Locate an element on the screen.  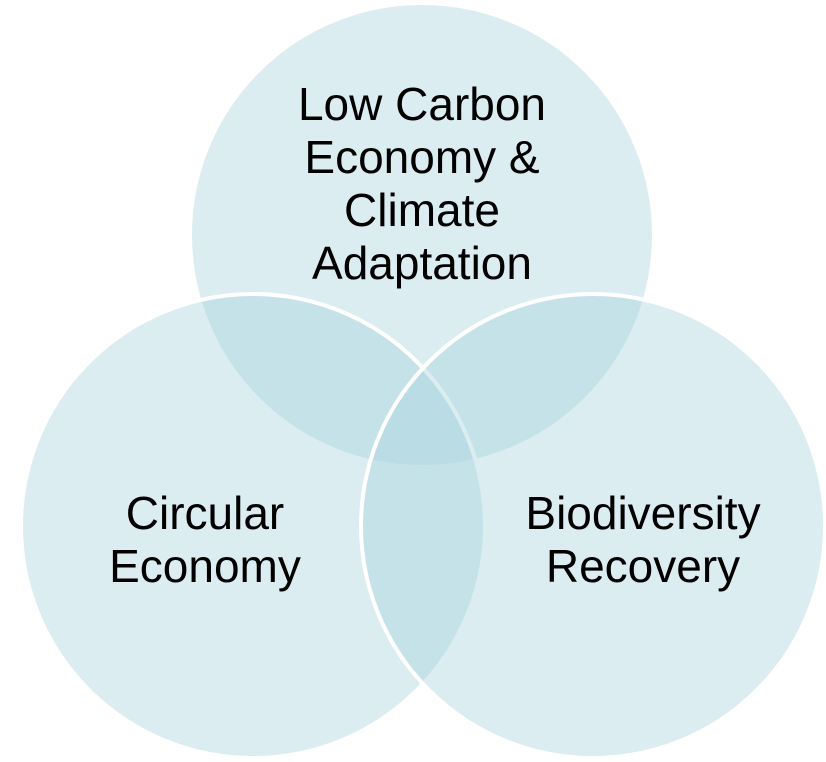
circle-label: Adaptation is located at coordinates (422, 263).